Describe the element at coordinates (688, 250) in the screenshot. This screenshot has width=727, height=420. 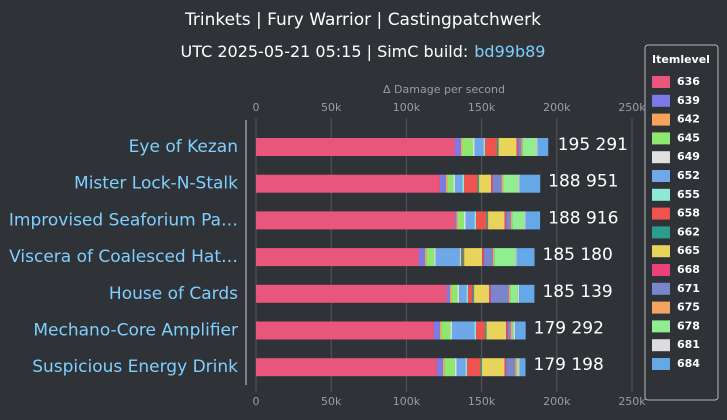
I see `legend-label: 665` at that location.